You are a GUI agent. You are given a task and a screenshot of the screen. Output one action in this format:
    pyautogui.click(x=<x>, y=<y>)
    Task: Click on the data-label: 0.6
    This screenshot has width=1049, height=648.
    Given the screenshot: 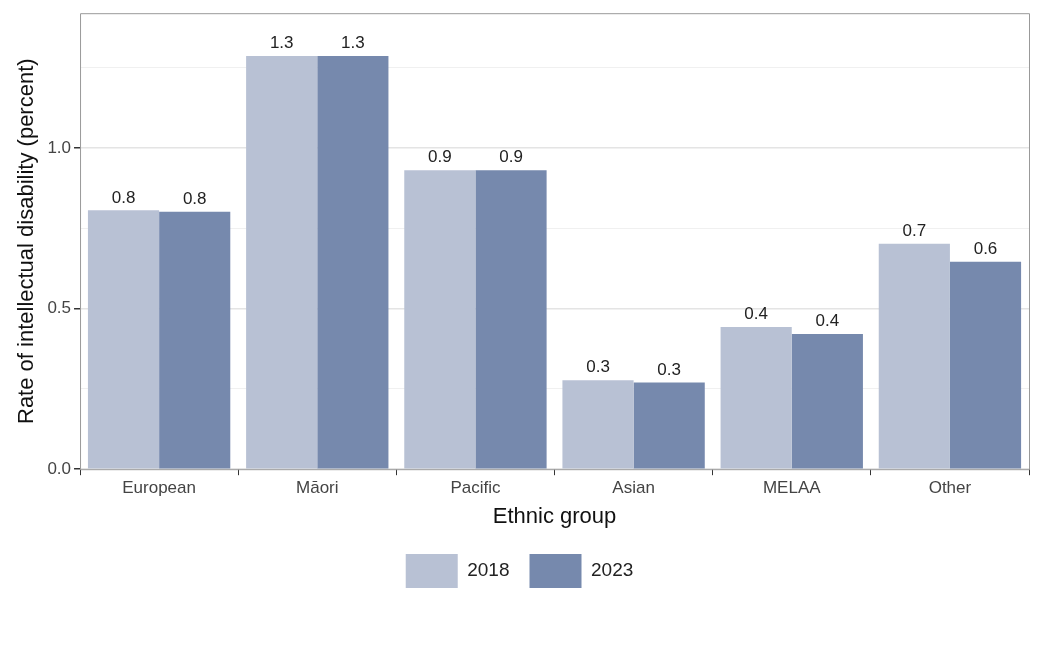 What is the action you would take?
    pyautogui.click(x=985, y=248)
    